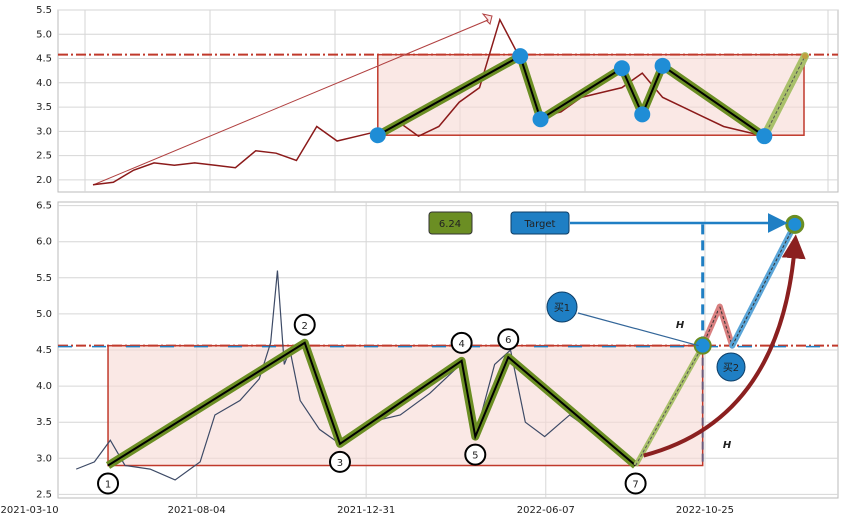  I want to click on y-tick-label: 6.0, so click(44, 242).